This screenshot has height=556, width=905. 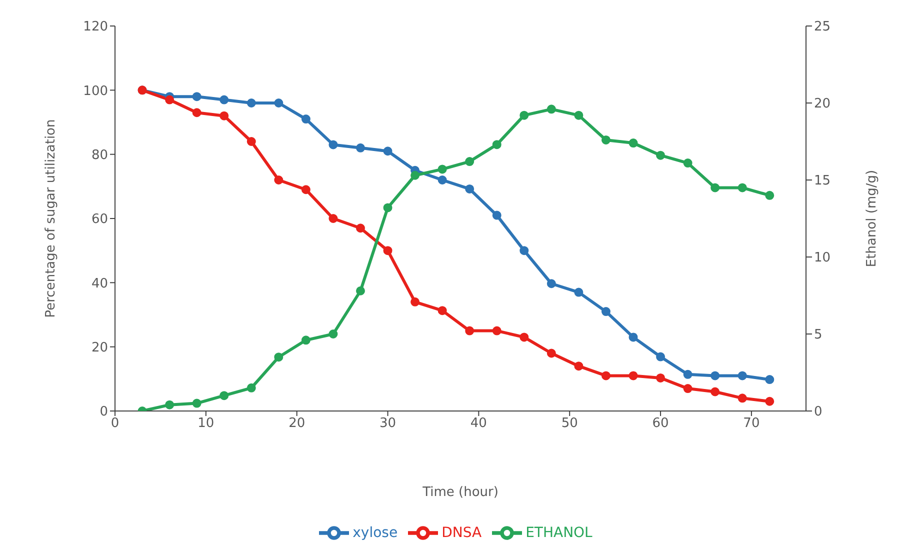 What do you see at coordinates (99, 348) in the screenshot?
I see `y-tick-label: 20` at bounding box center [99, 348].